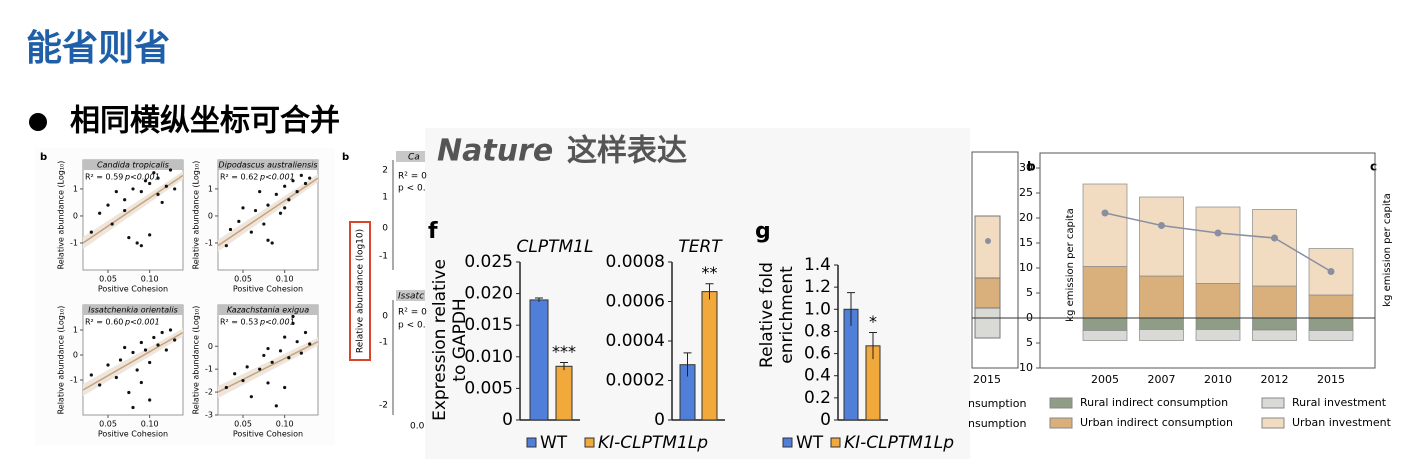 Image resolution: width=1402 pixels, height=459 pixels. What do you see at coordinates (460, 339) in the screenshot?
I see `y-axis-label: to GAPDH` at bounding box center [460, 339].